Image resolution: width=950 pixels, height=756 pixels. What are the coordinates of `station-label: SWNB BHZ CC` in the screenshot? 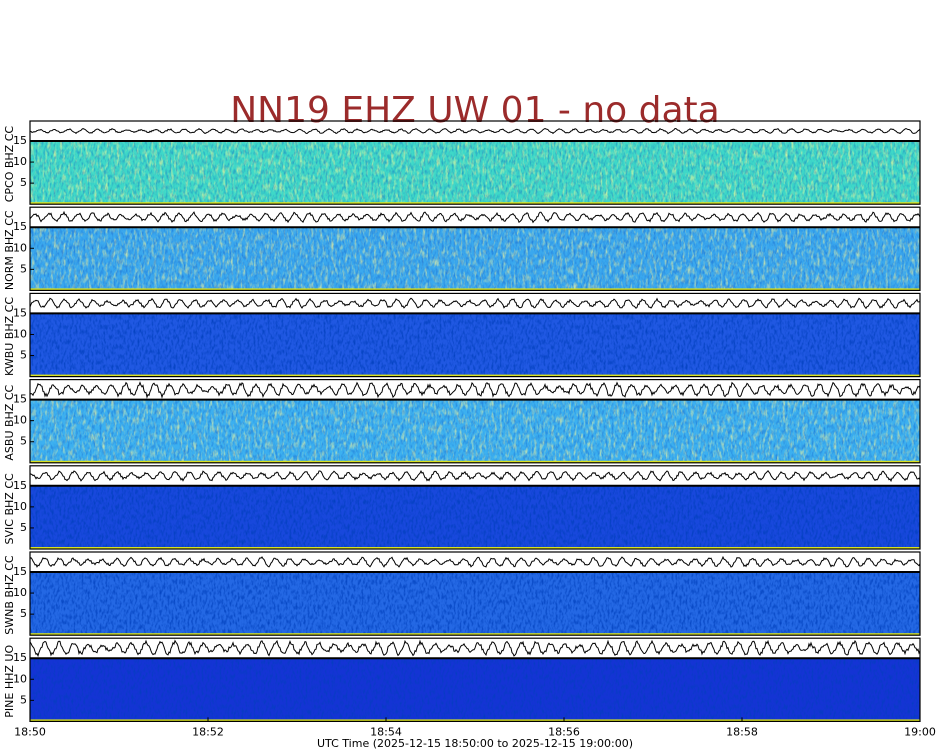 It's located at (9, 595).